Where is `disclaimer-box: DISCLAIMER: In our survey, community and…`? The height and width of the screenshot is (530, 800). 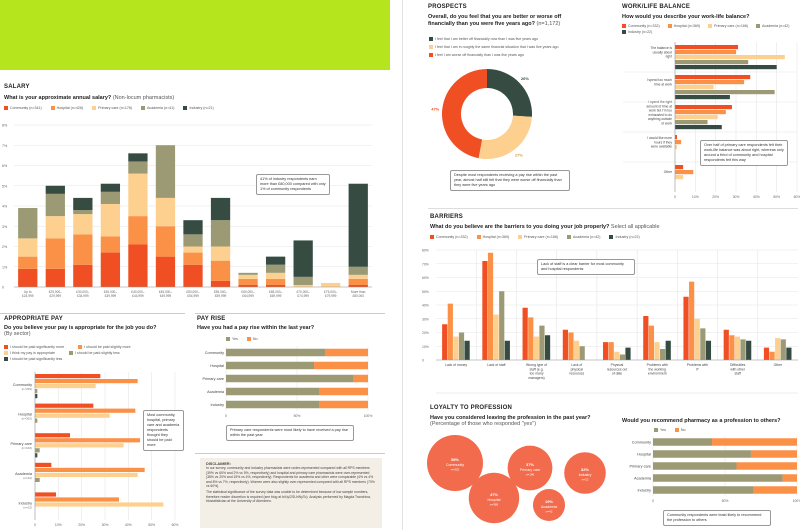
disclaimer-box: DISCLAIMER: In our survey, community and… is located at coordinates (291, 493).